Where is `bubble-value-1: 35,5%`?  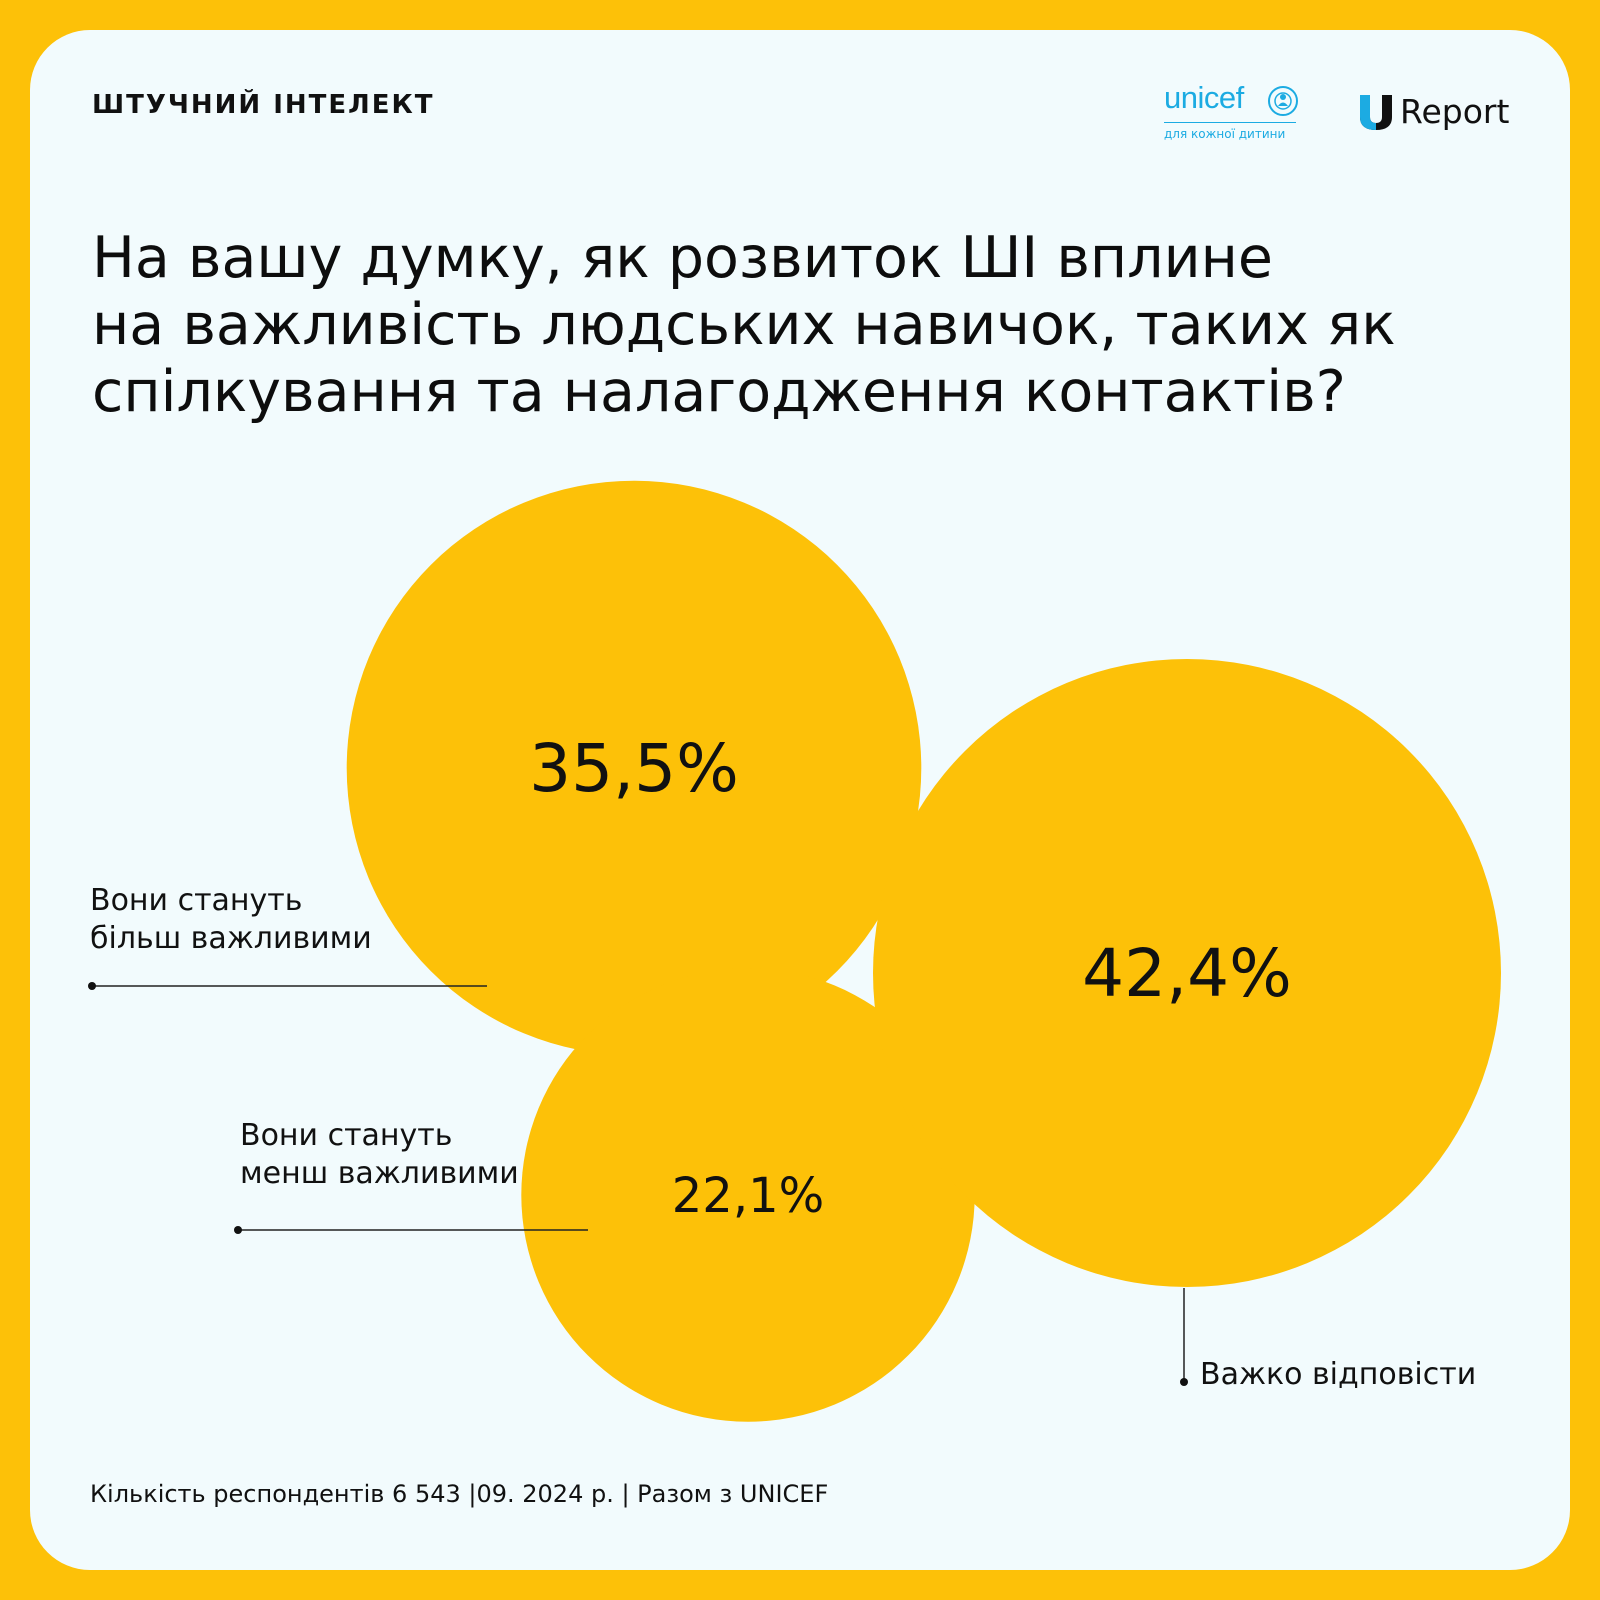
bubble-value-1: 35,5% is located at coordinates (634, 768).